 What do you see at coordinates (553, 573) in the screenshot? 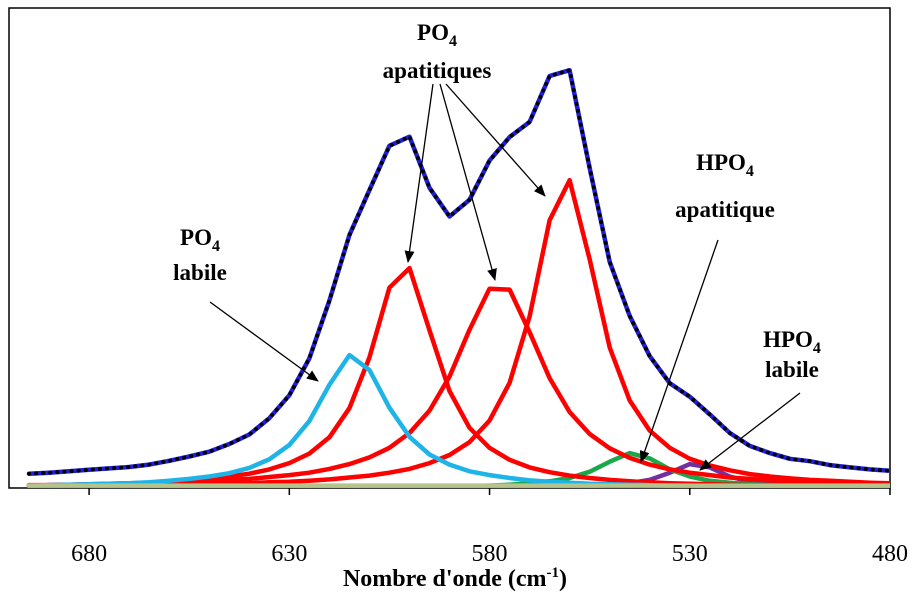
I see `x-axis-title-sup: -1` at bounding box center [553, 573].